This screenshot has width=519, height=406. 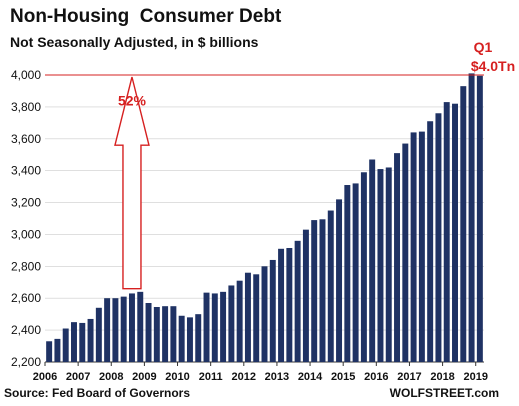 What do you see at coordinates (132, 100) in the screenshot?
I see `growth-percent-label: 52%` at bounding box center [132, 100].